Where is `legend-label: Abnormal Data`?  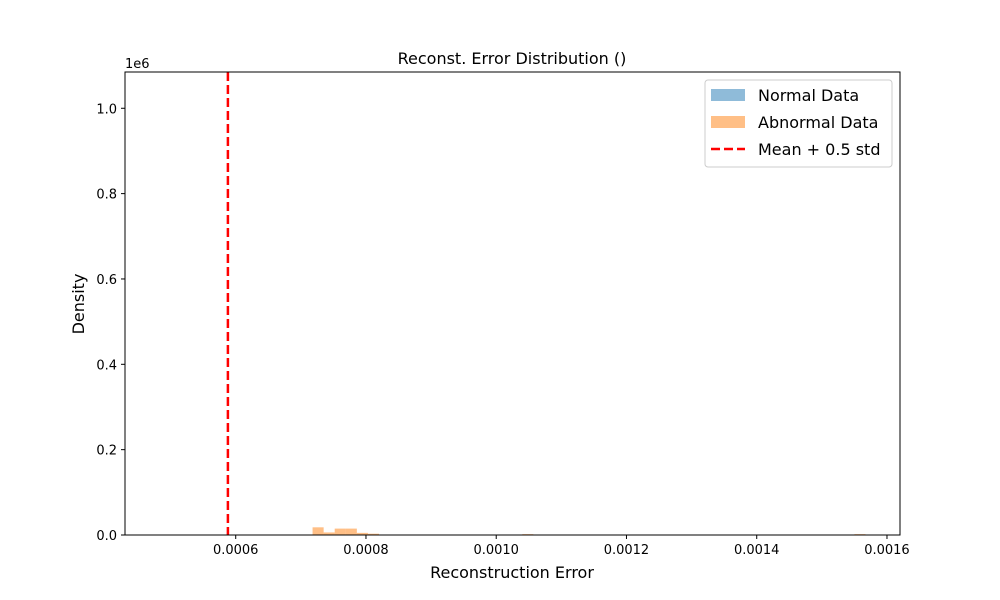
legend-label: Abnormal Data is located at coordinates (818, 122).